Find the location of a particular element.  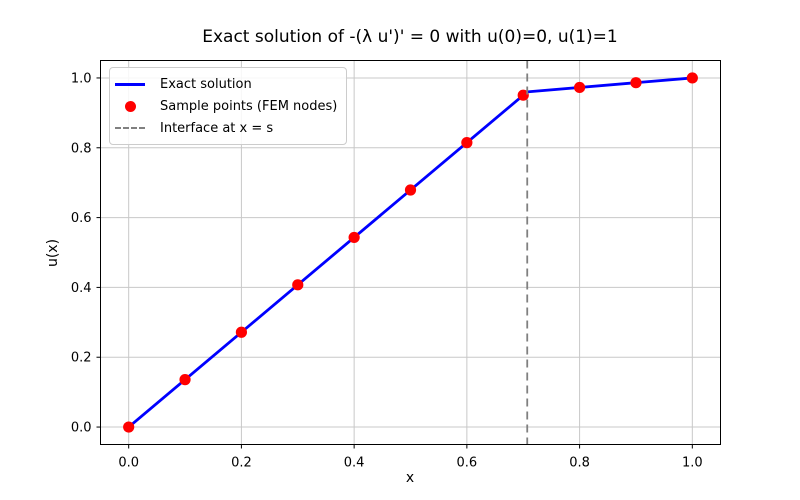

legend-label: Interface at x = s is located at coordinates (217, 128).